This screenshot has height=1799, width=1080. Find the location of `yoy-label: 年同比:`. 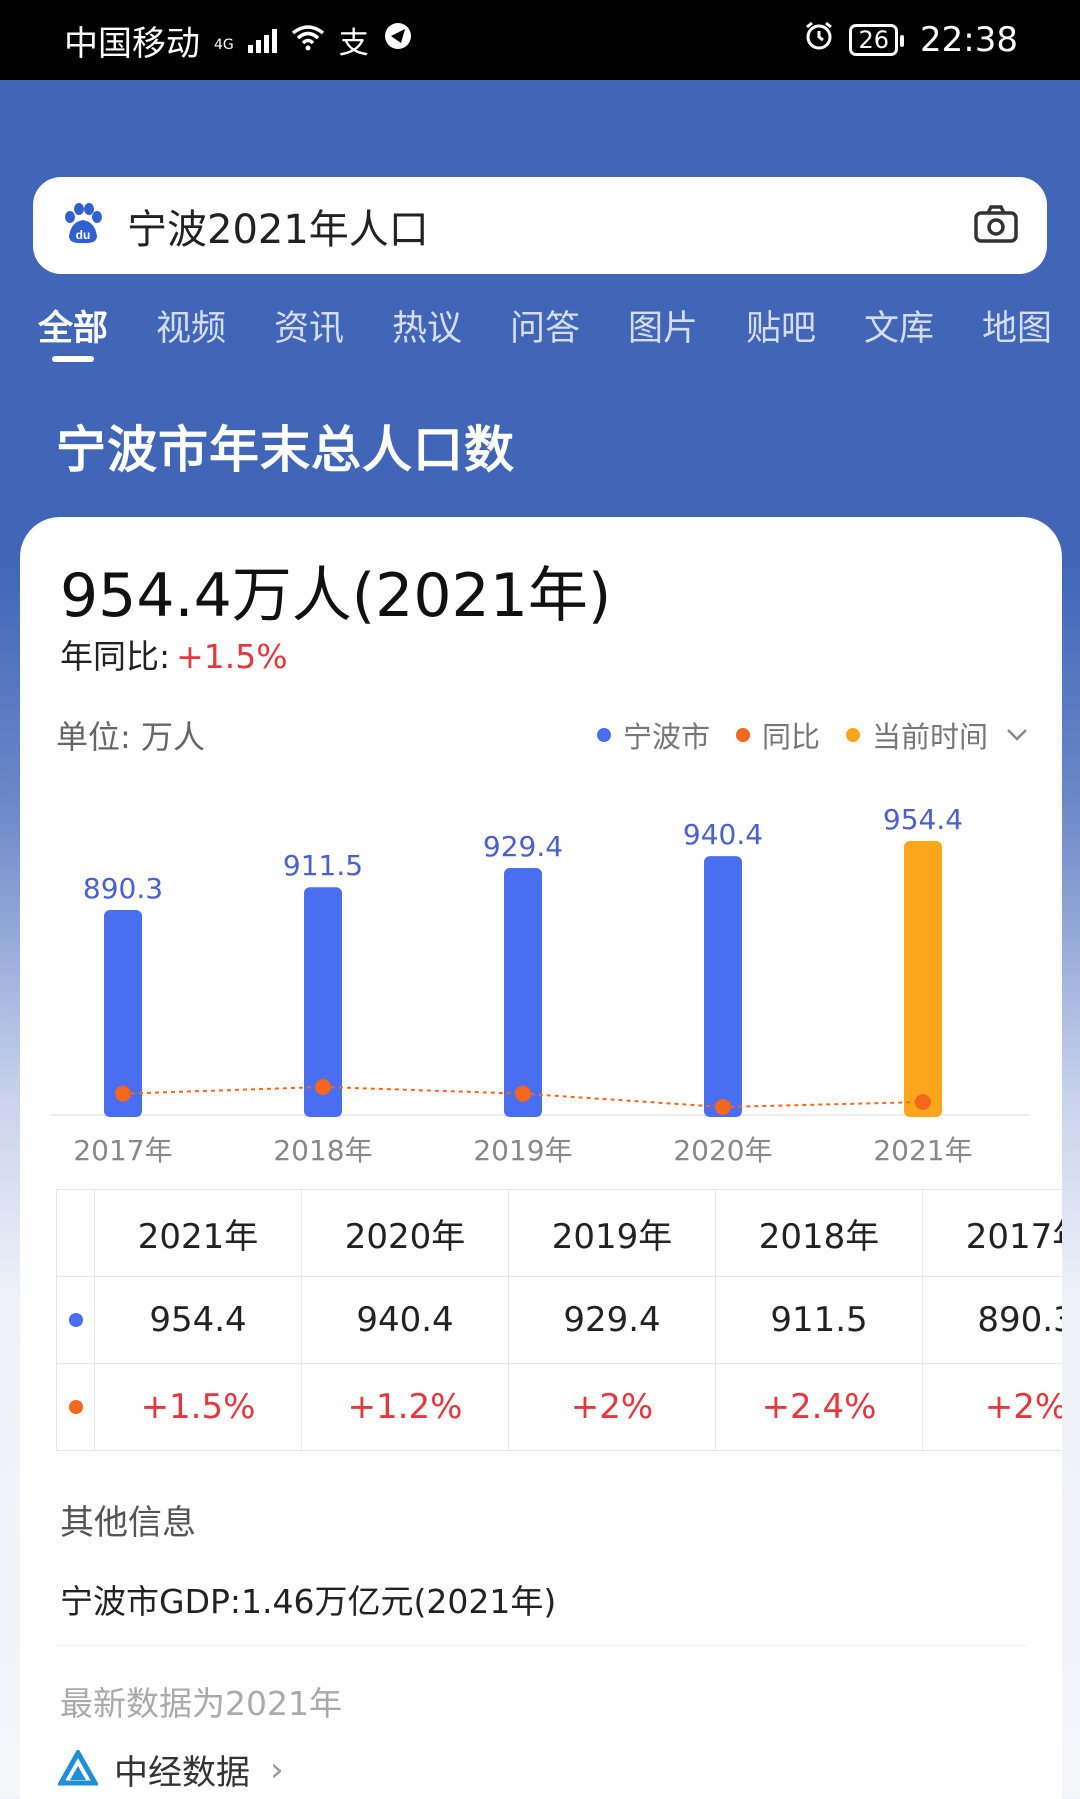

yoy-label: 年同比: is located at coordinates (115, 656).